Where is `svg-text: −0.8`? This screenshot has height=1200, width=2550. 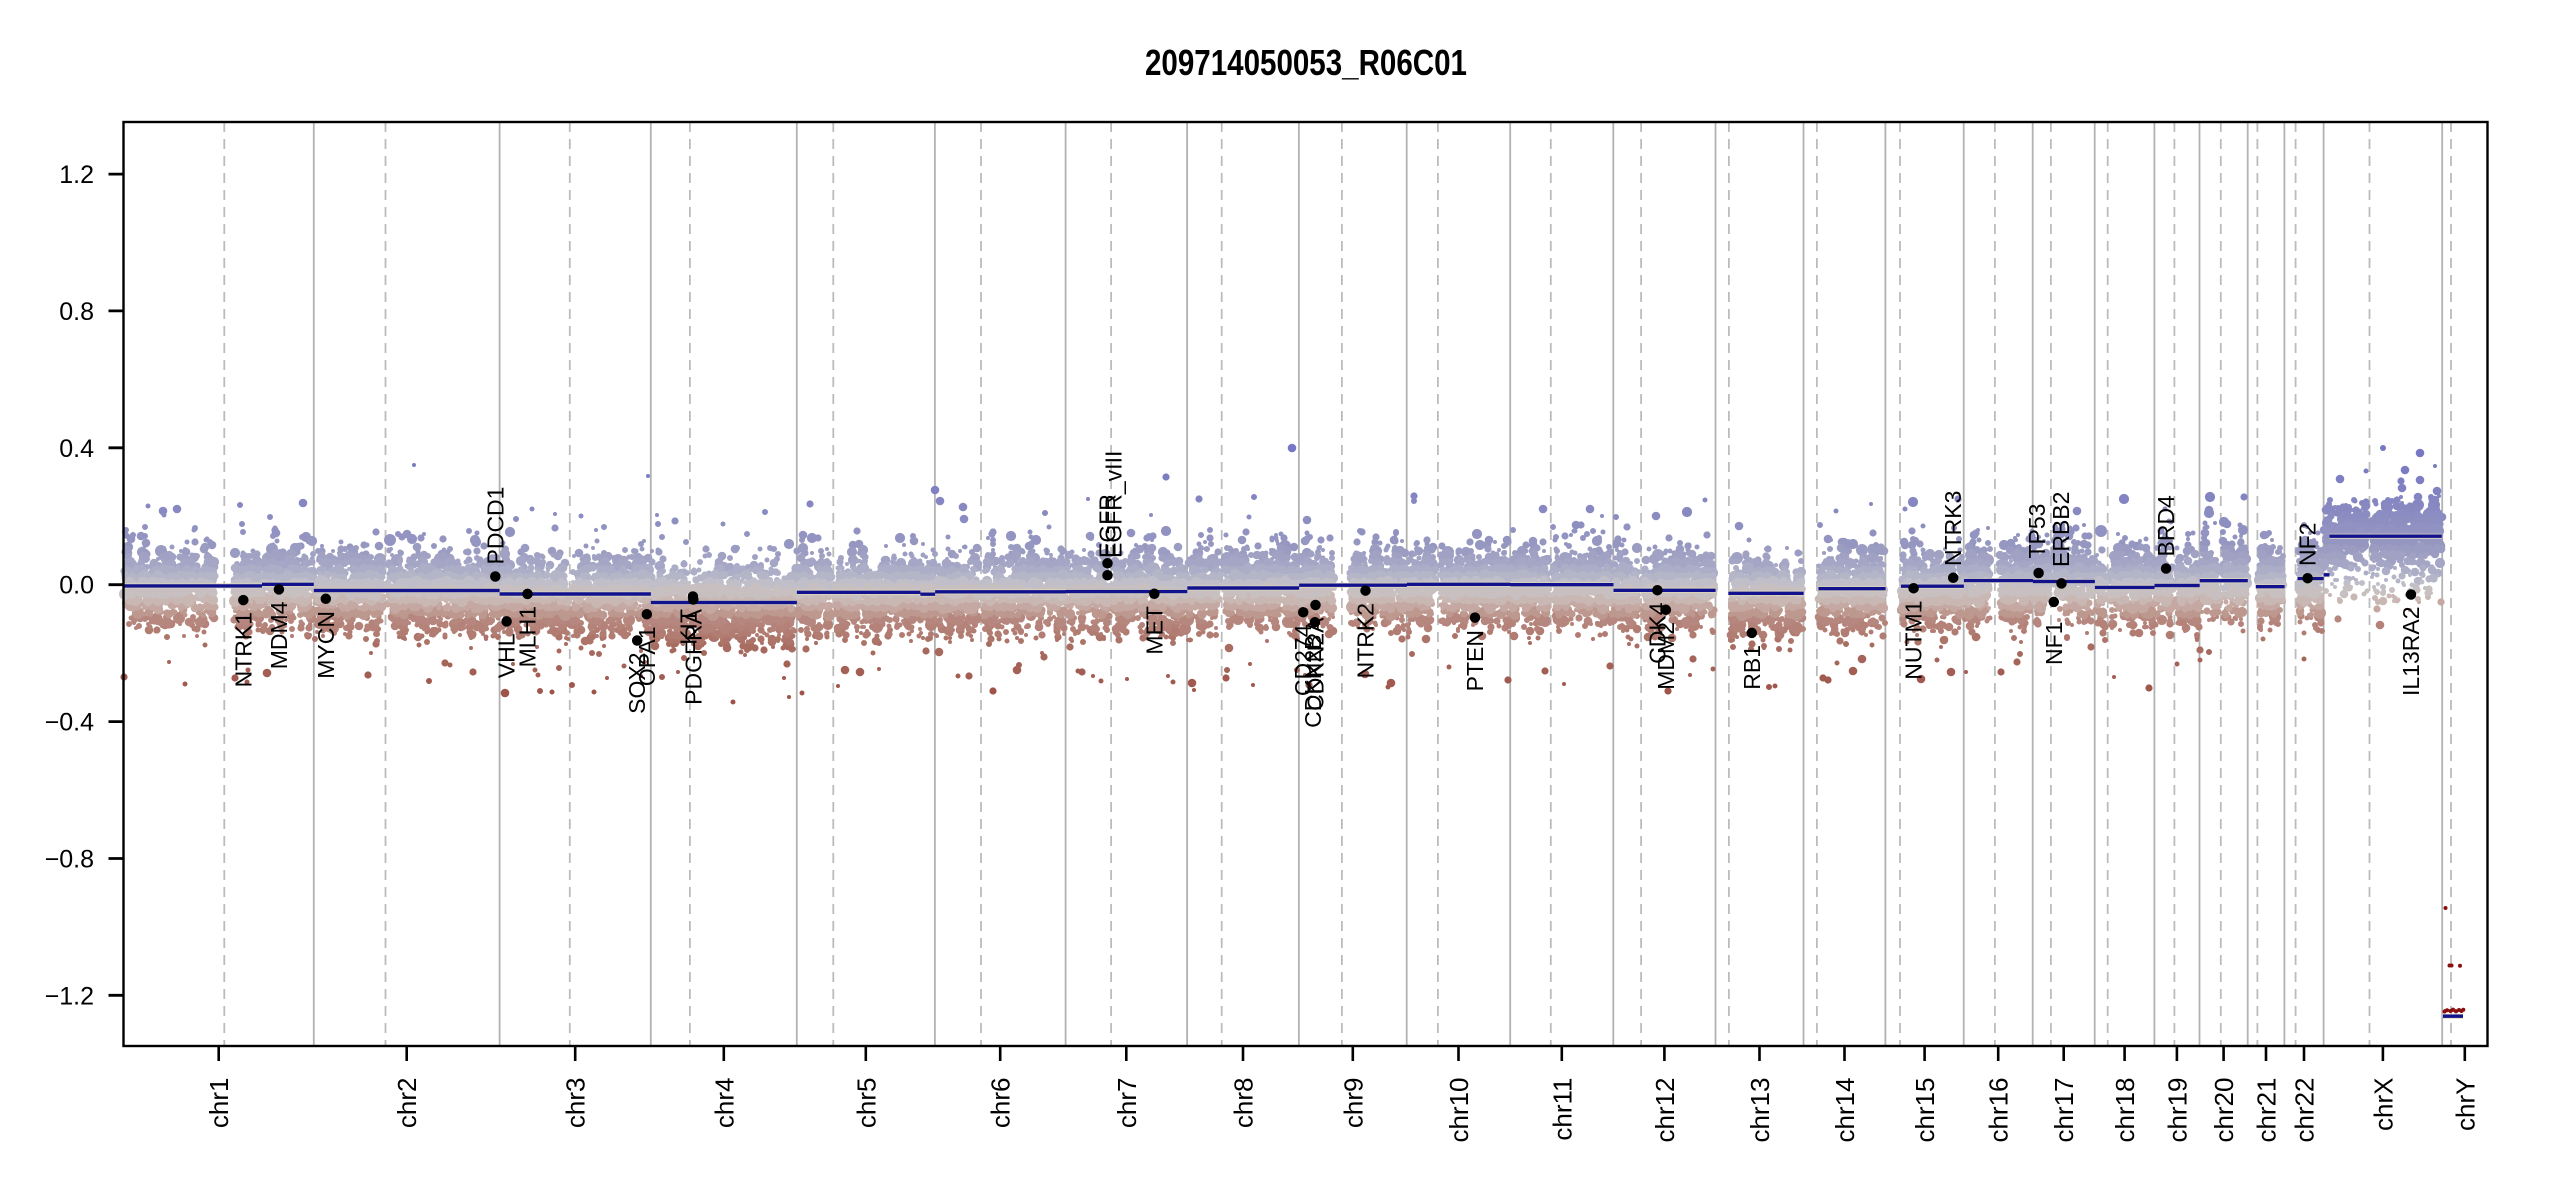
svg-text: −0.8 is located at coordinates (69, 860).